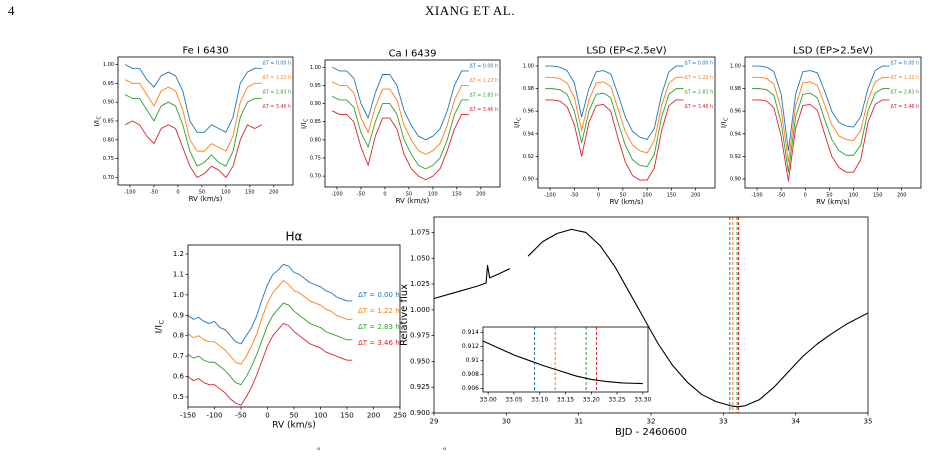  What do you see at coordinates (178, 254) in the screenshot?
I see `y-tick-label: 1.2` at bounding box center [178, 254].